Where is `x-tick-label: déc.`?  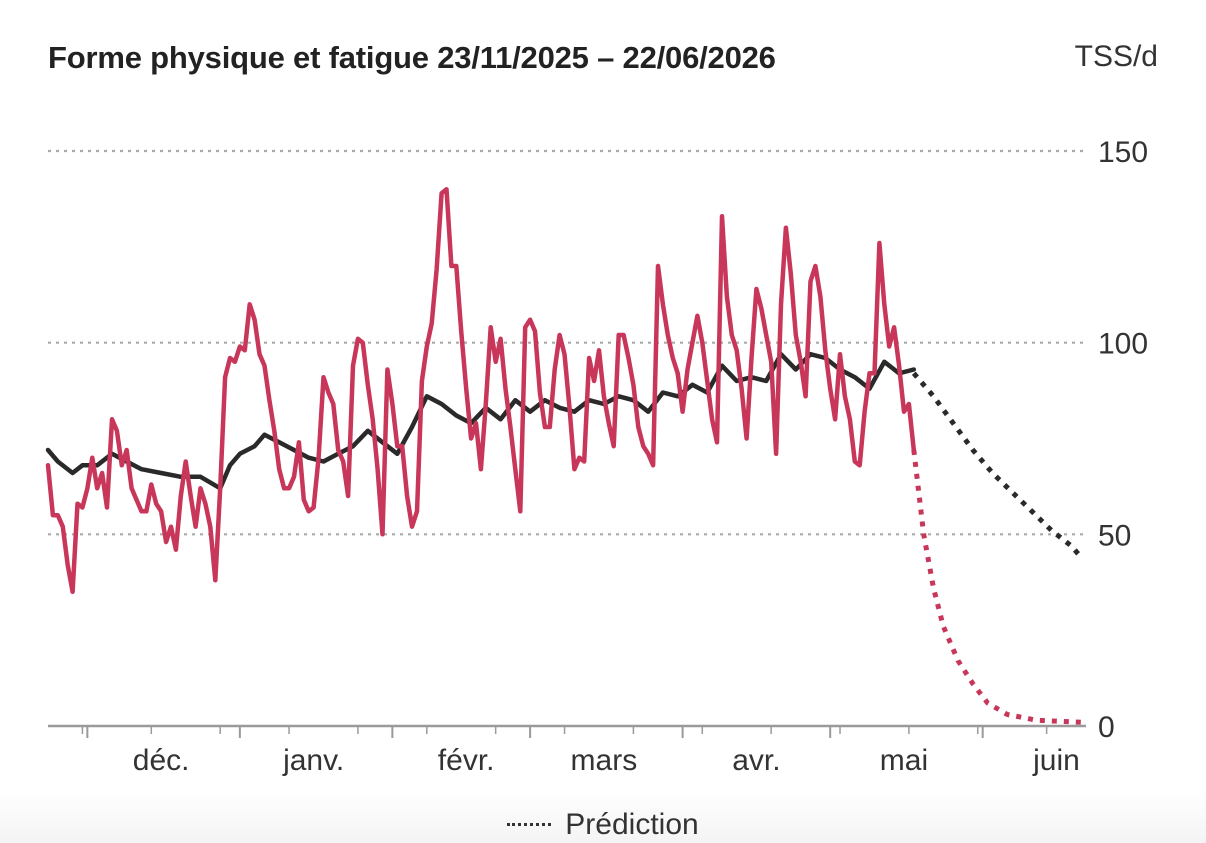
x-tick-label: déc. is located at coordinates (161, 760).